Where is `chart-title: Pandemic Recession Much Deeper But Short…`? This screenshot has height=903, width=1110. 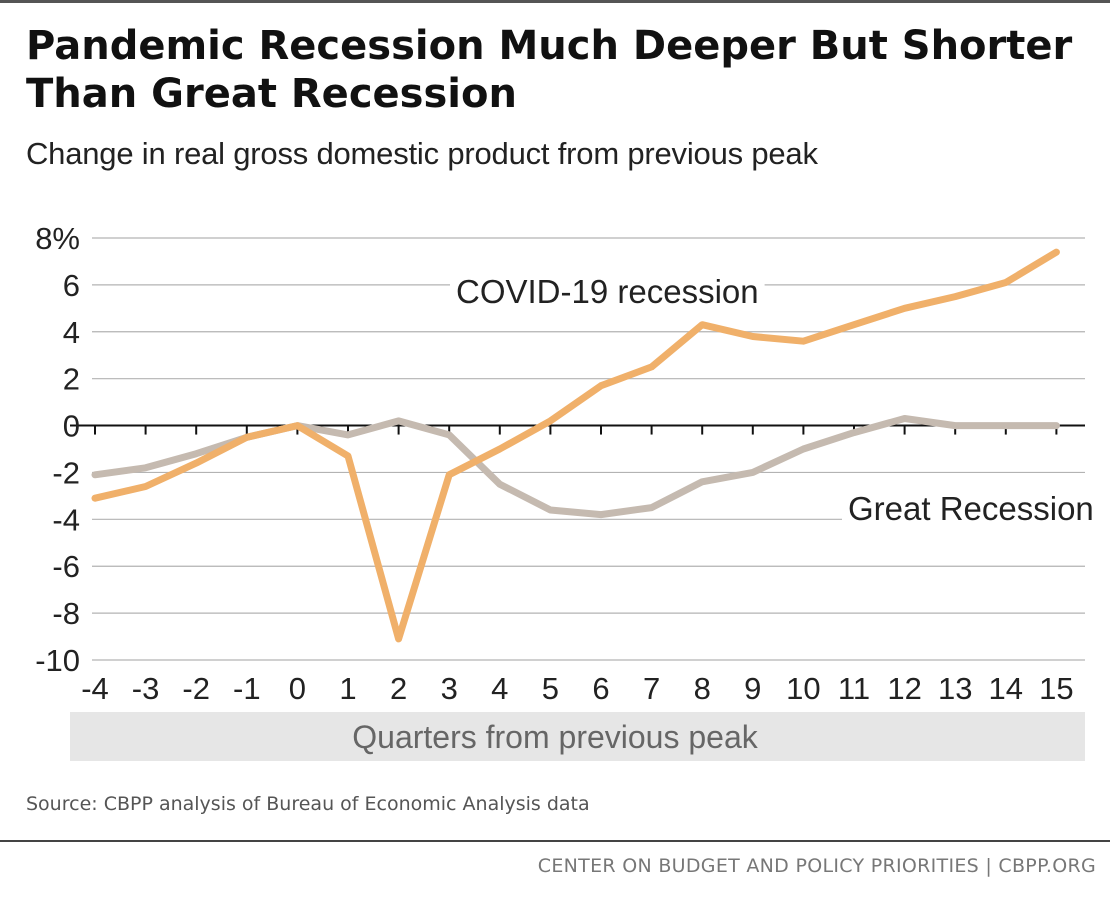 chart-title: Pandemic Recession Much Deeper But Short… is located at coordinates (549, 70).